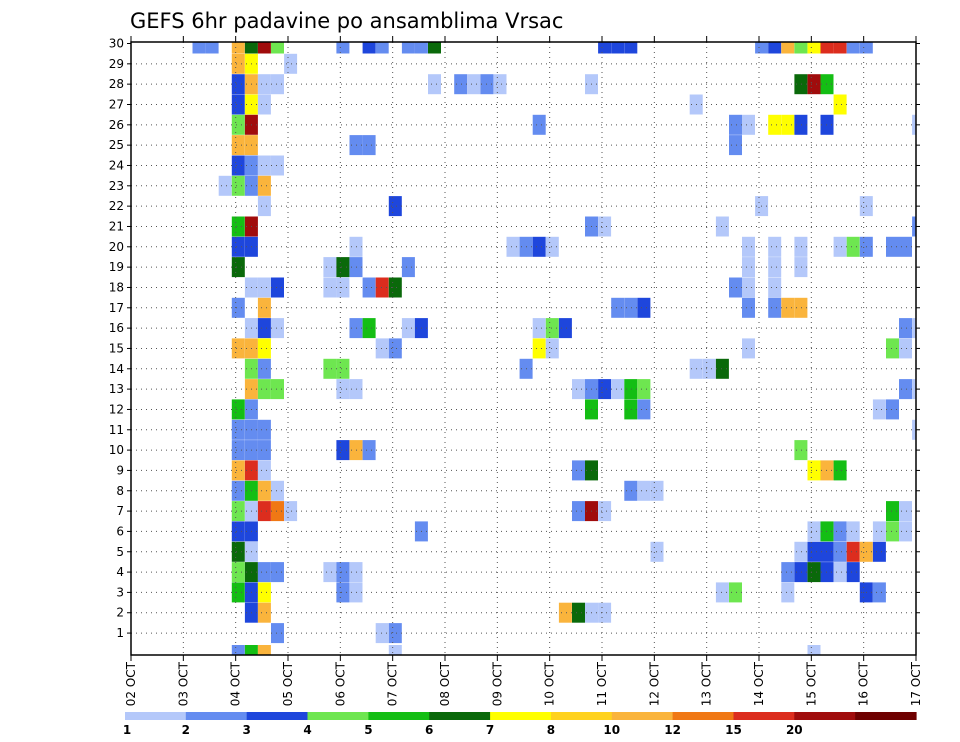 The image size is (960, 742). Describe the element at coordinates (707, 683) in the screenshot. I see `x-tick-label: 13 OCT` at that location.